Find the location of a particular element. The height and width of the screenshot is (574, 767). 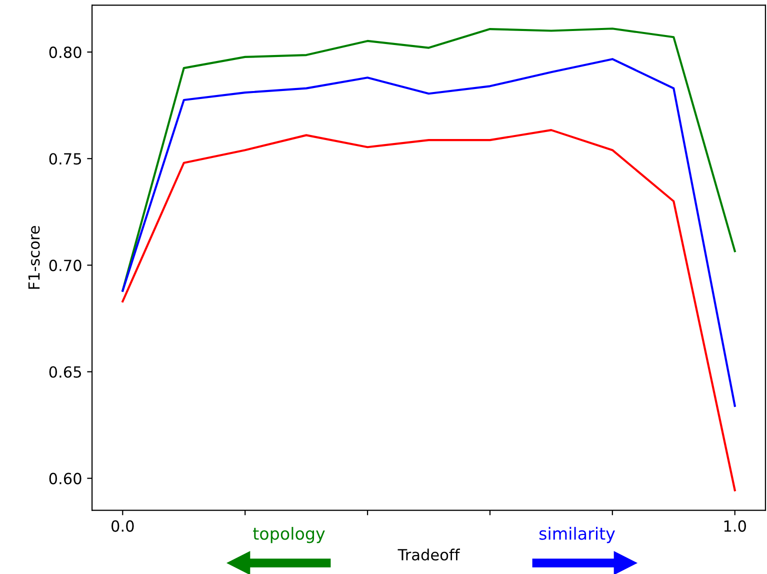

y-tick-label: 0.80 is located at coordinates (65, 52).